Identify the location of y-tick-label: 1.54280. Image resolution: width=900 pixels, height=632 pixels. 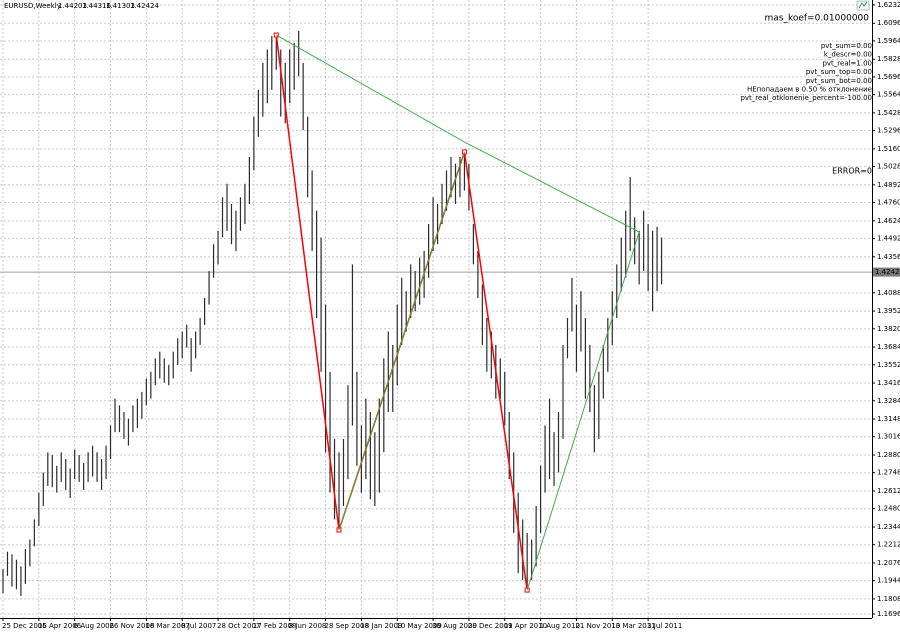
(888, 113).